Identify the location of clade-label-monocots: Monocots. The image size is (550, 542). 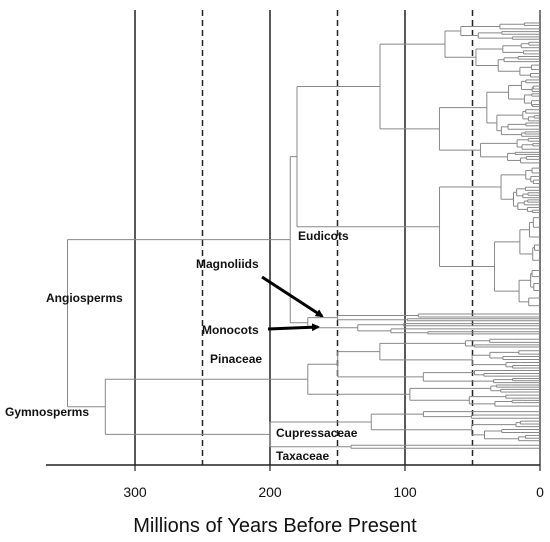
(230, 330).